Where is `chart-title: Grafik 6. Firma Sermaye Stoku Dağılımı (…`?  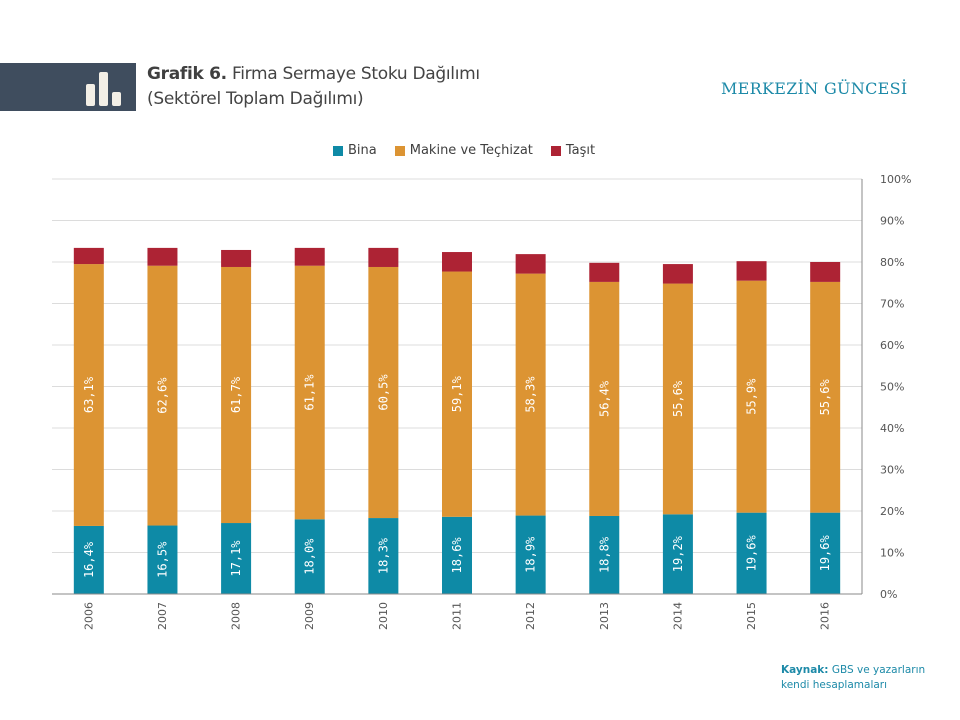 chart-title: Grafik 6. Firma Sermaye Stoku Dağılımı (… is located at coordinates (313, 87).